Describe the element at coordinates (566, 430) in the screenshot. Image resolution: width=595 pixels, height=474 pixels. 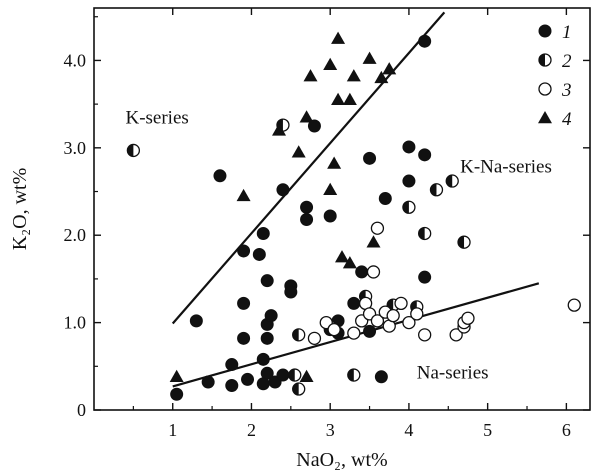
I see `x-tick-label: 6` at that location.